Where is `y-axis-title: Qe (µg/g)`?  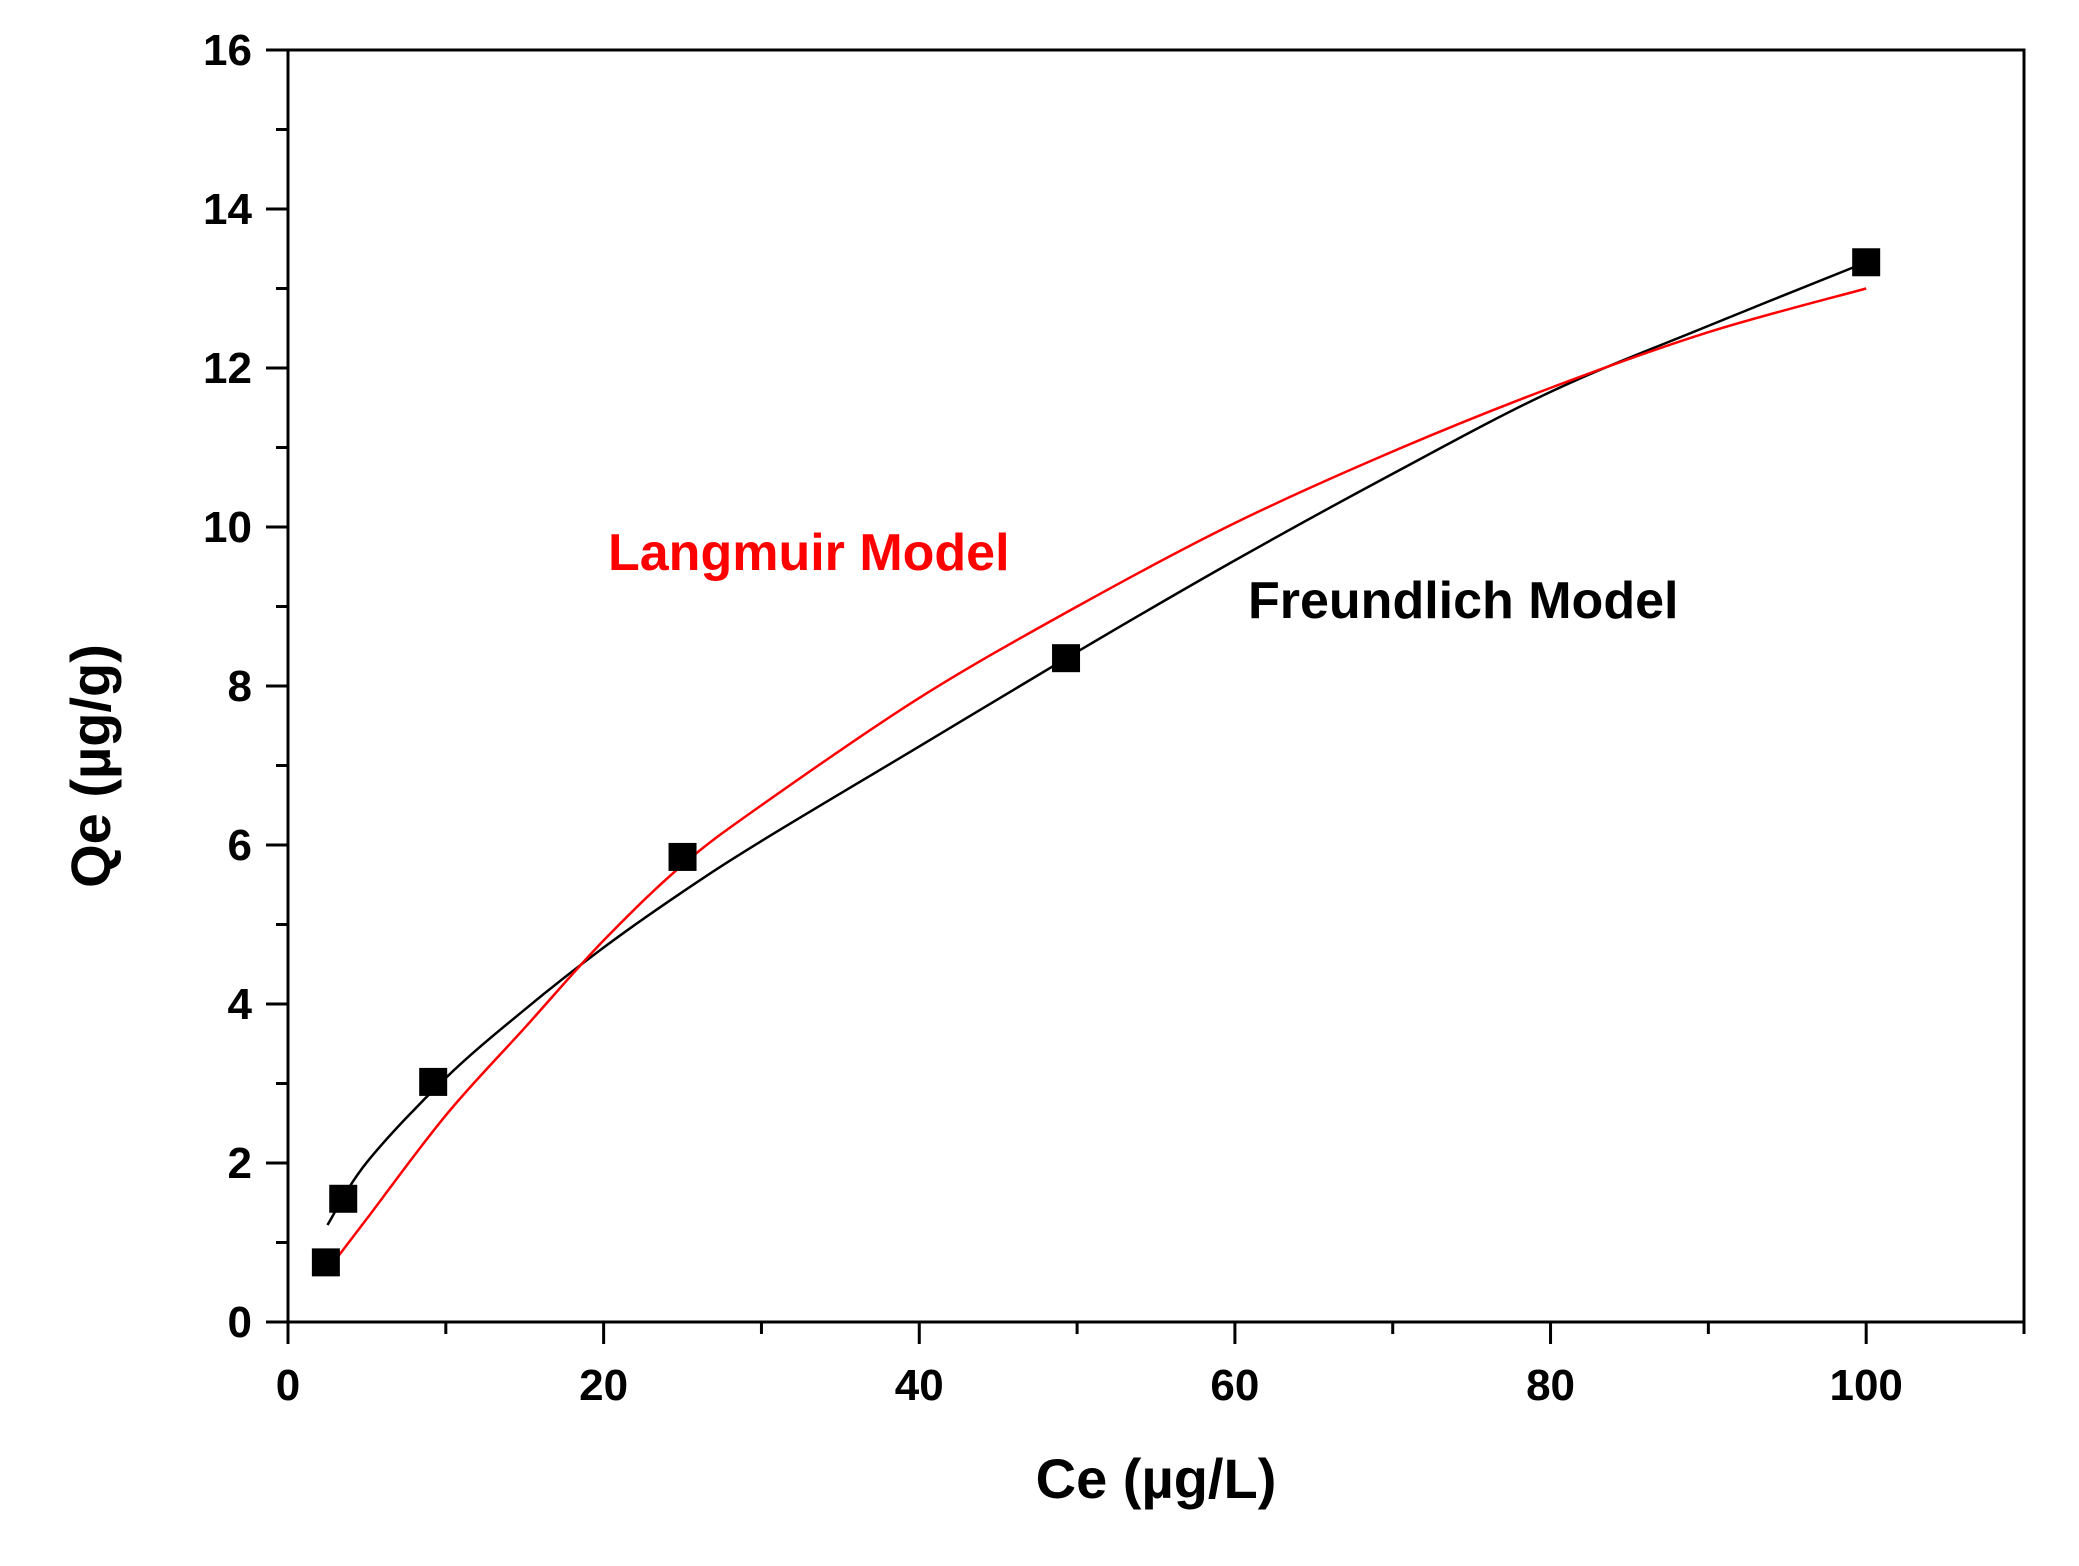
y-axis-title: Qe (µg/g) is located at coordinates (90, 766).